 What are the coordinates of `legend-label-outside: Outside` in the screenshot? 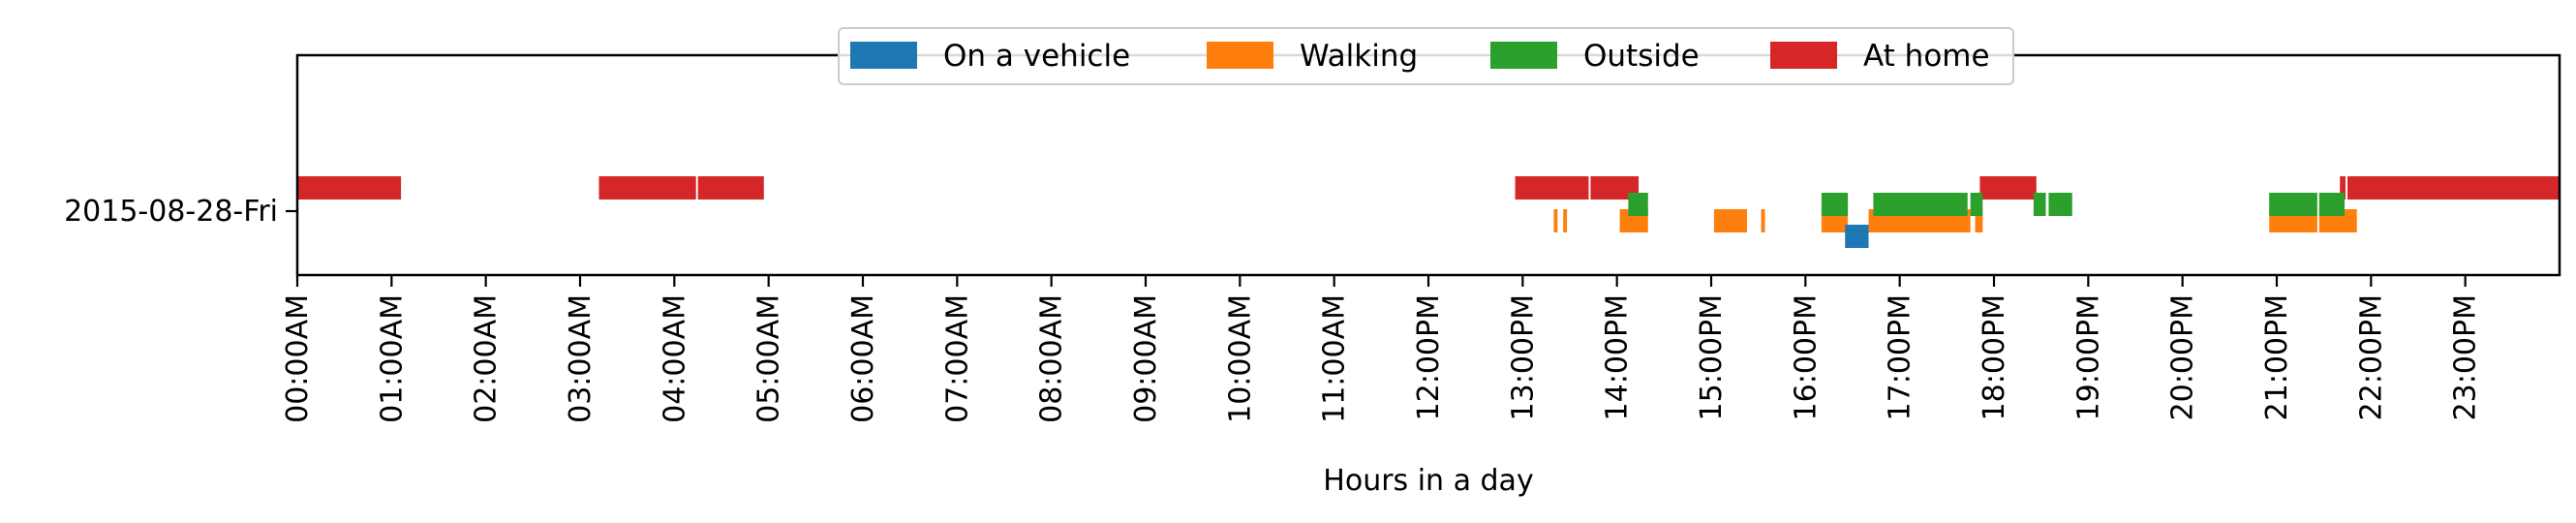 It's located at (1641, 56).